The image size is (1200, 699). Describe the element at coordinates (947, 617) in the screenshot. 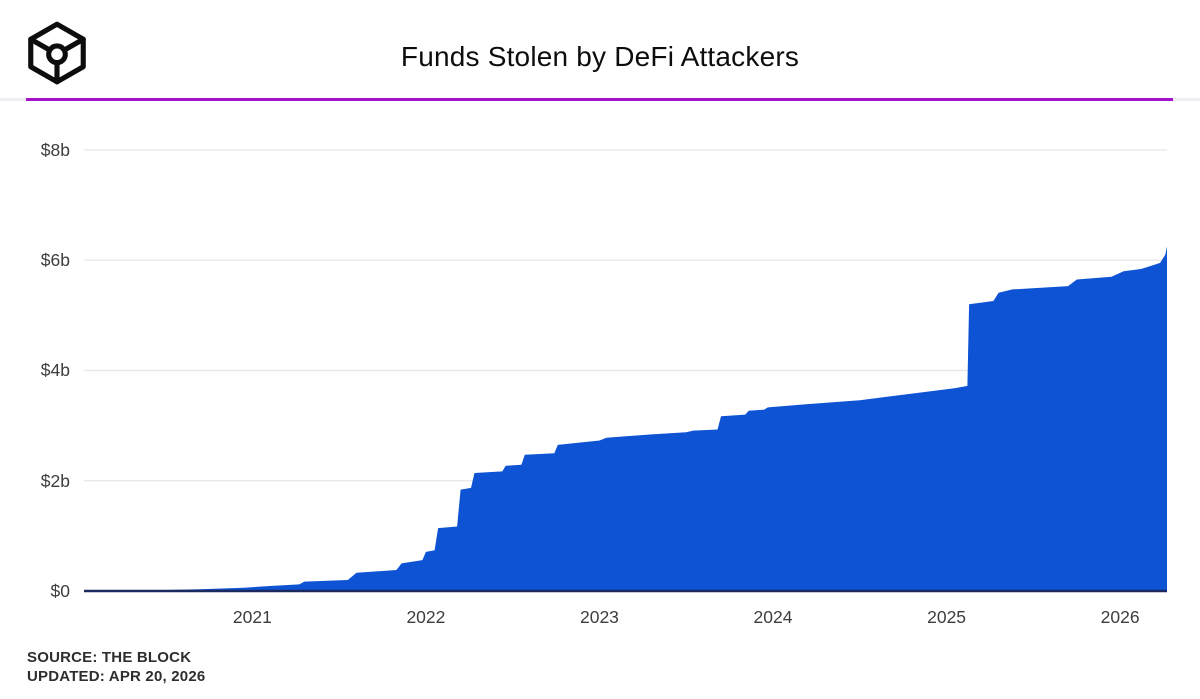

I see `x-axis-label: 2025` at that location.